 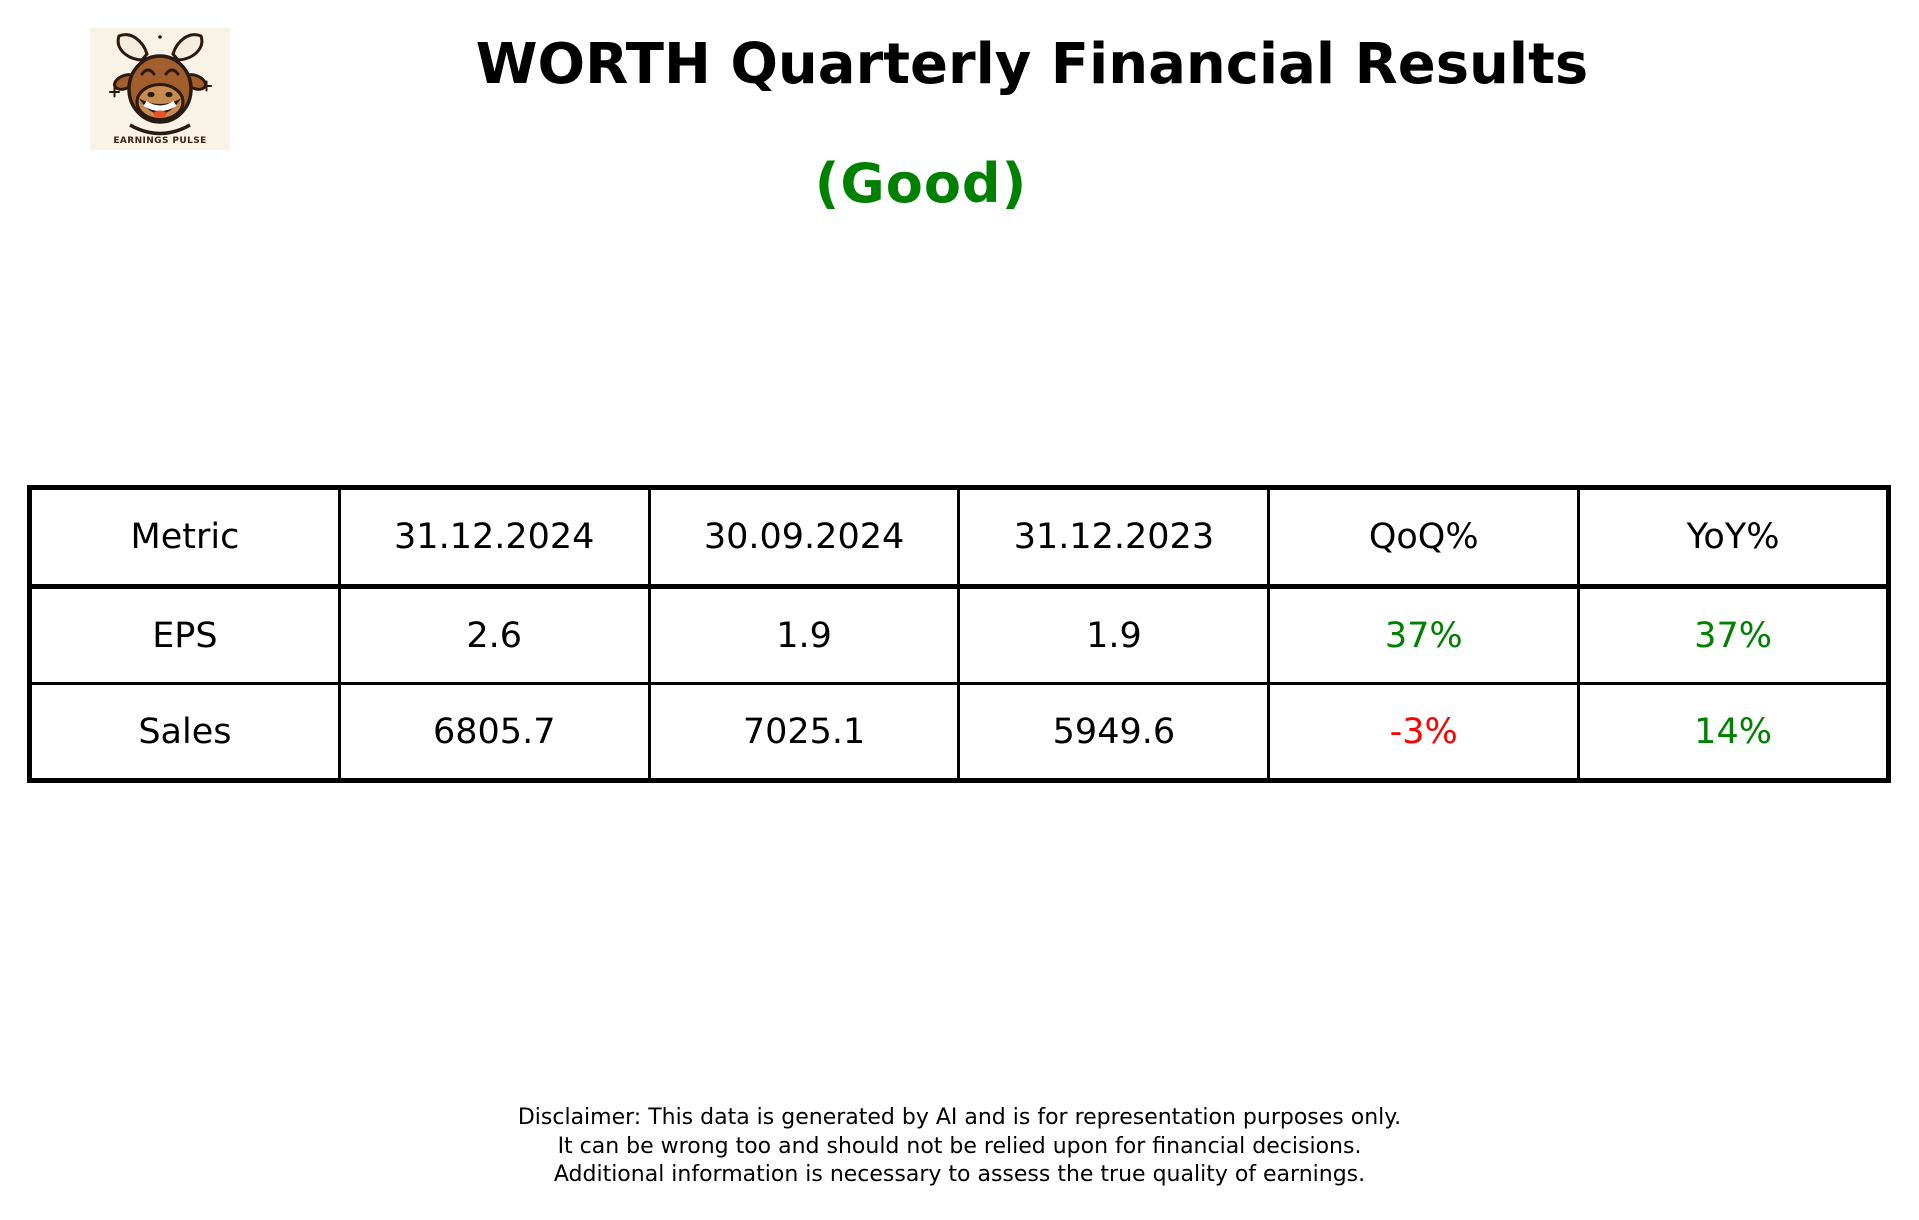 I want to click on qoq-cell: 37%, so click(x=1424, y=635).